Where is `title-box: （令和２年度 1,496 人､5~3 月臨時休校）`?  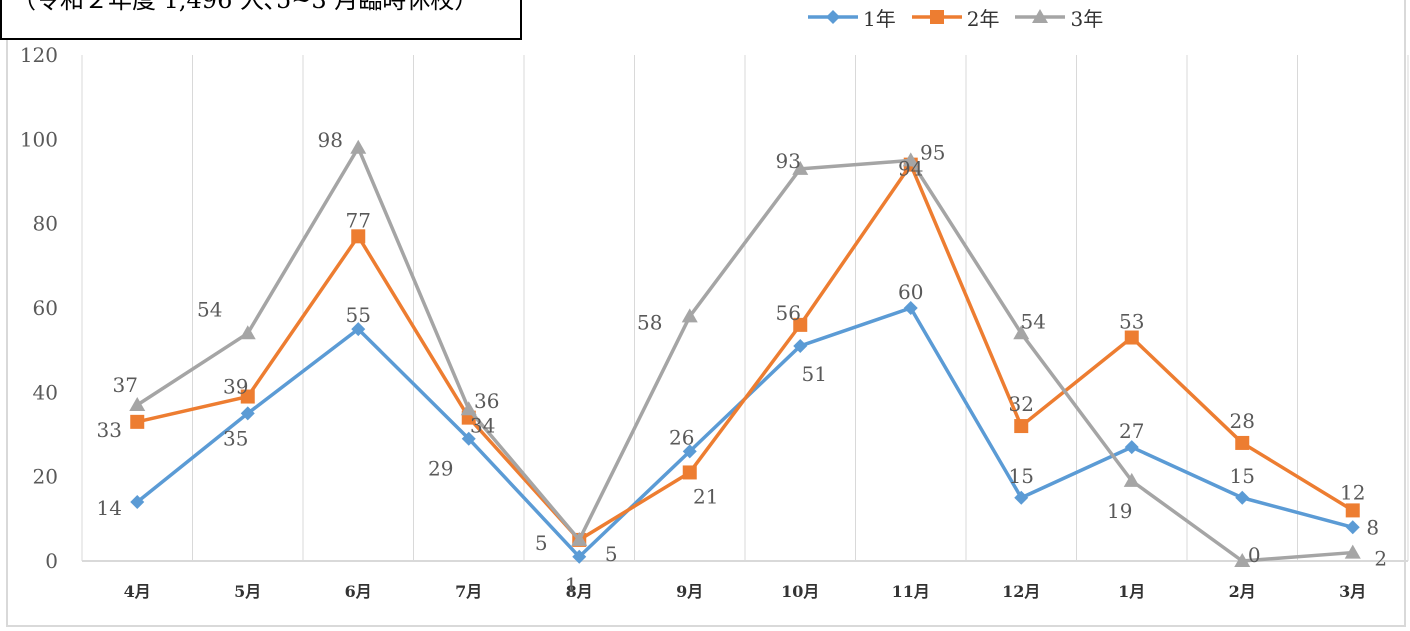
title-box: （令和２年度 1,496 人､5~3 月臨時休校） is located at coordinates (261, 20).